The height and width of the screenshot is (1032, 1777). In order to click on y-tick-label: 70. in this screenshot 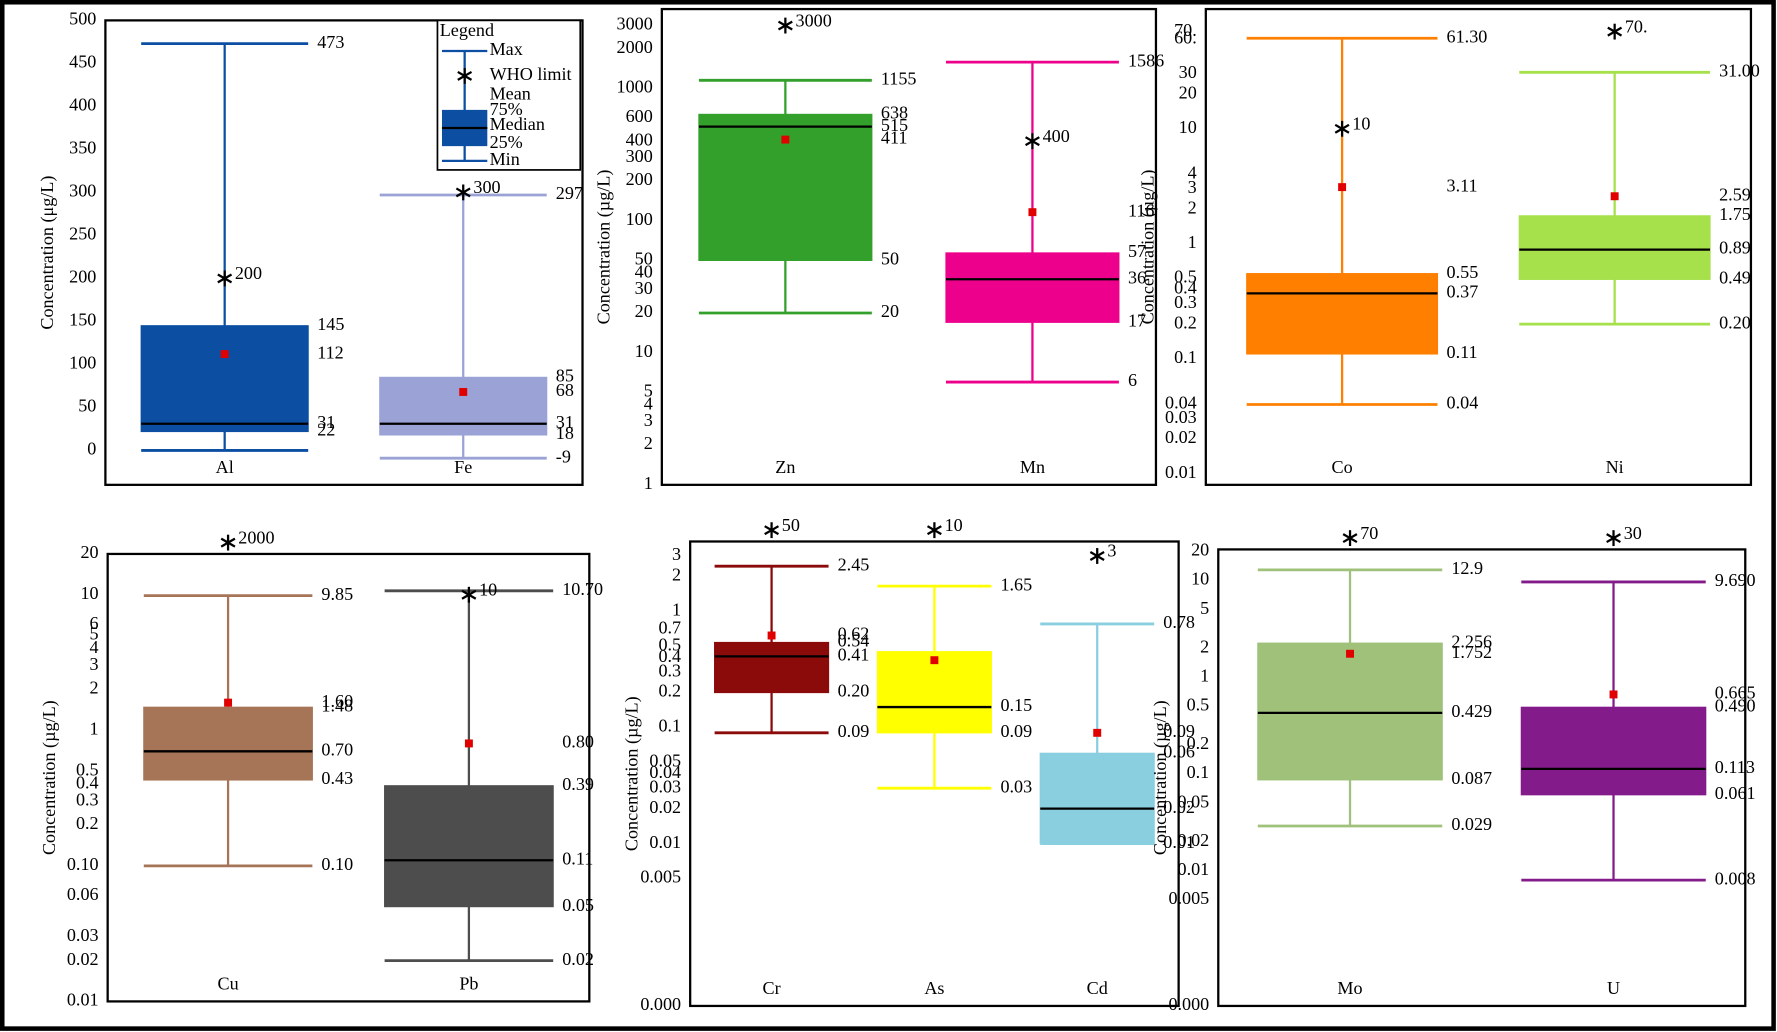, I will do `click(1185, 30)`.